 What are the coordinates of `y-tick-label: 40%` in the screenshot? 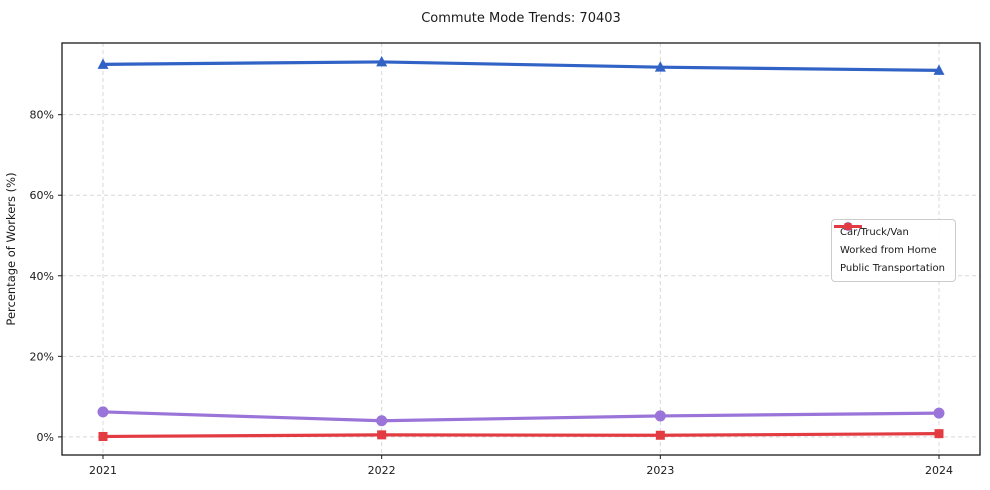 It's located at (42, 276).